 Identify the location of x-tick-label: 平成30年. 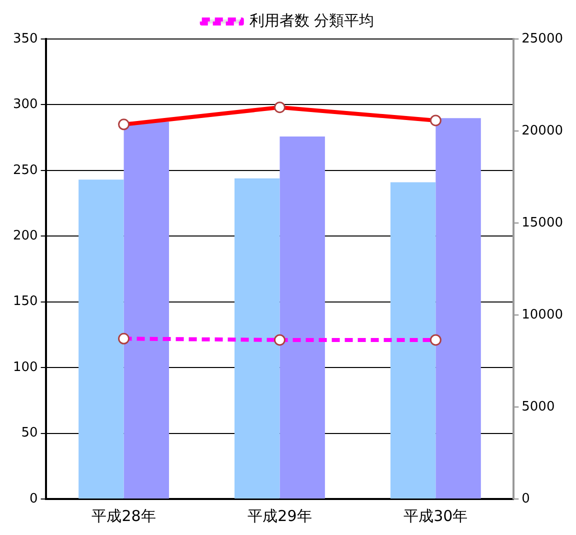
(436, 515).